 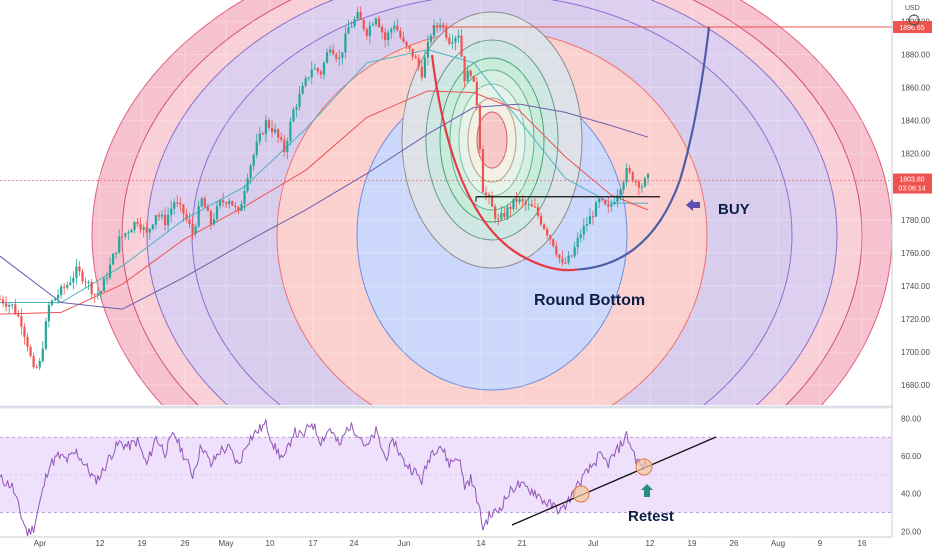 I want to click on time-tick-label: 26, so click(x=734, y=543).